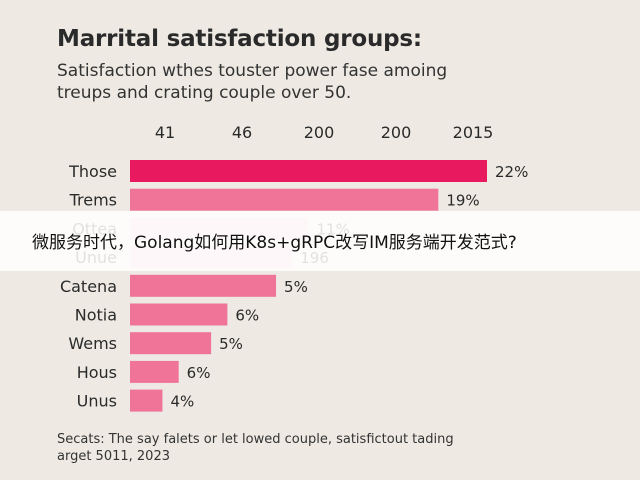 The height and width of the screenshot is (480, 640). I want to click on value-label: 19%, so click(462, 201).